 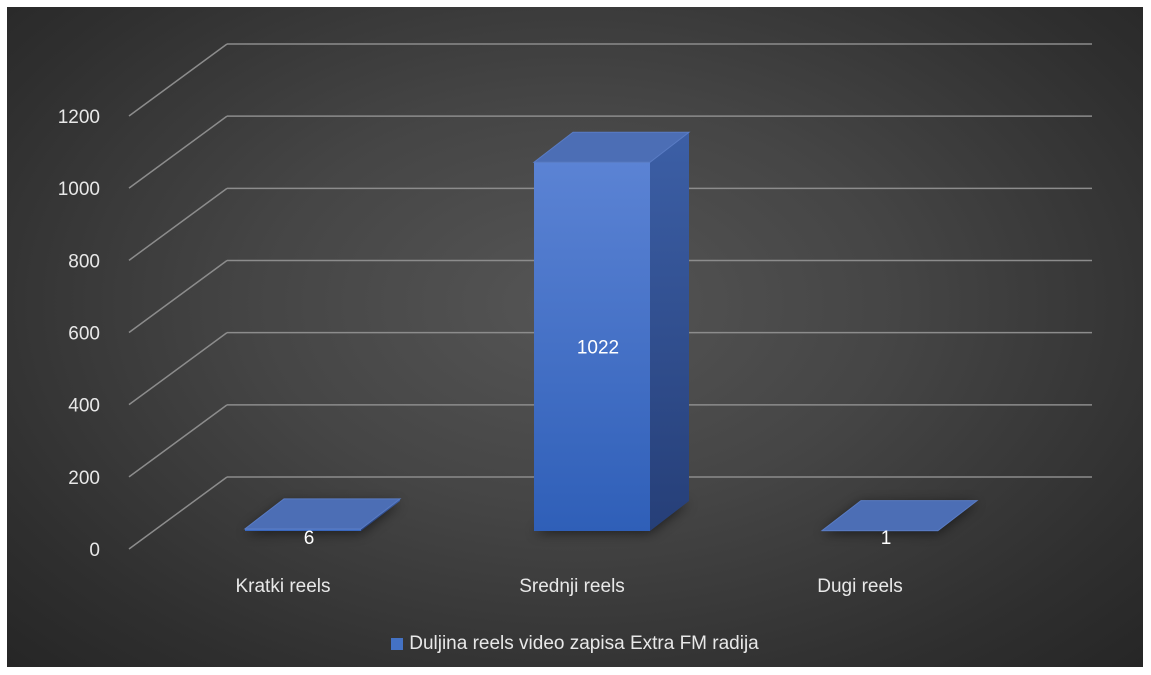 What do you see at coordinates (84, 478) in the screenshot?
I see `y-tick-label: 200` at bounding box center [84, 478].